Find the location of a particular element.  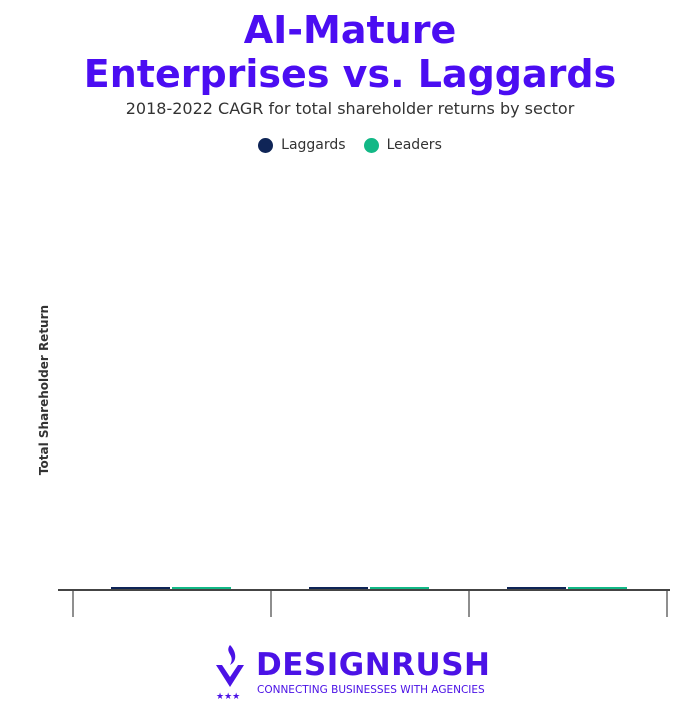

legend-item-laggards: Laggards is located at coordinates (302, 145).